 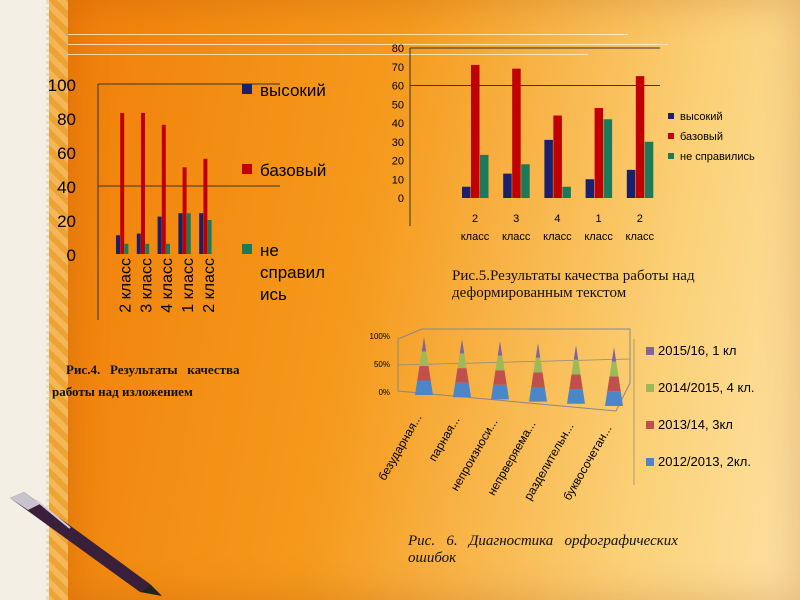 I want to click on legend-label: не, so click(x=269, y=250).